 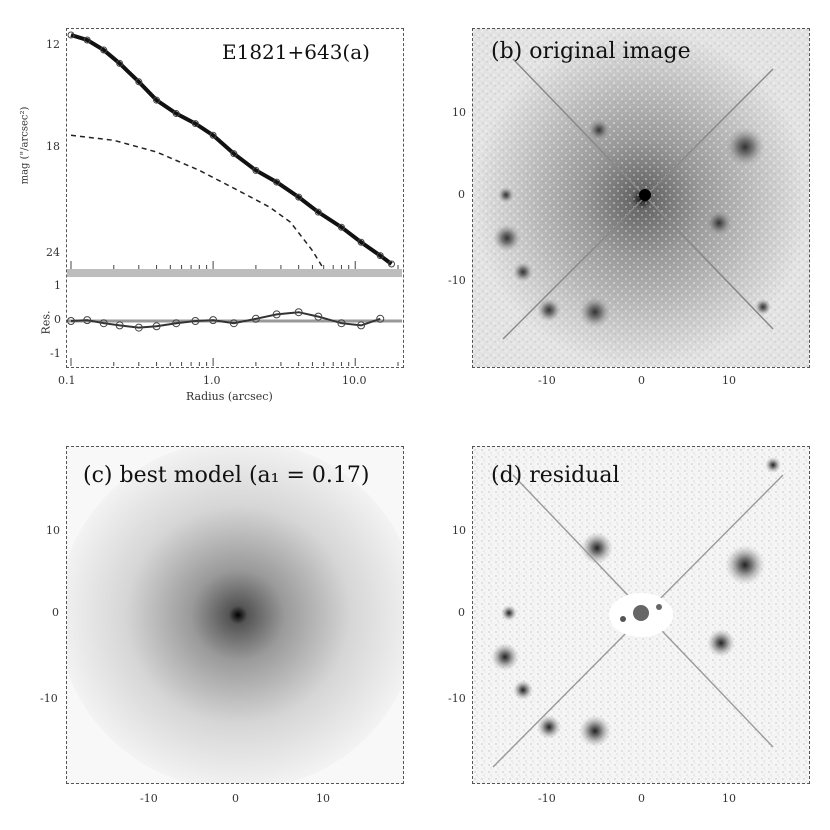 I want to click on panel-d-xtick-0: 0, so click(x=641, y=798).